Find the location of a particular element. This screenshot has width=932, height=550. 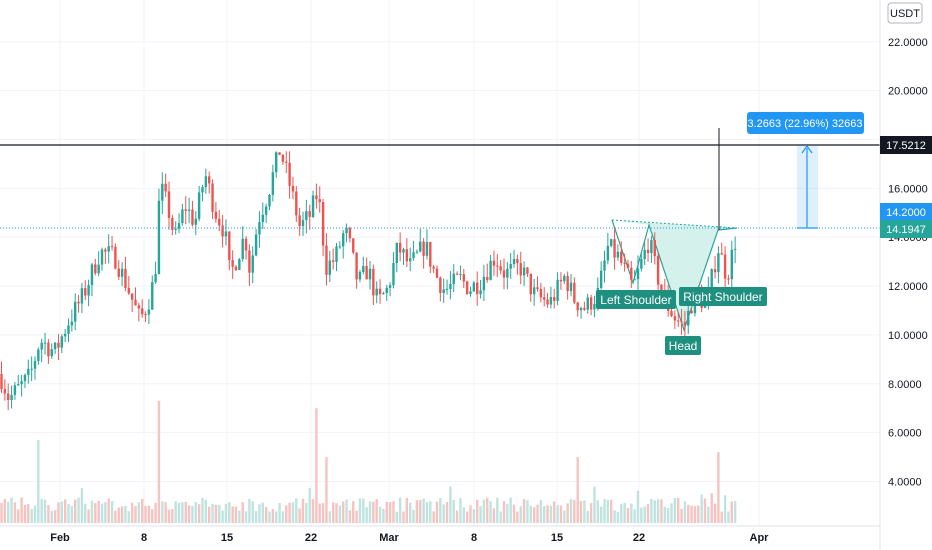

measure-label-box is located at coordinates (805, 123).